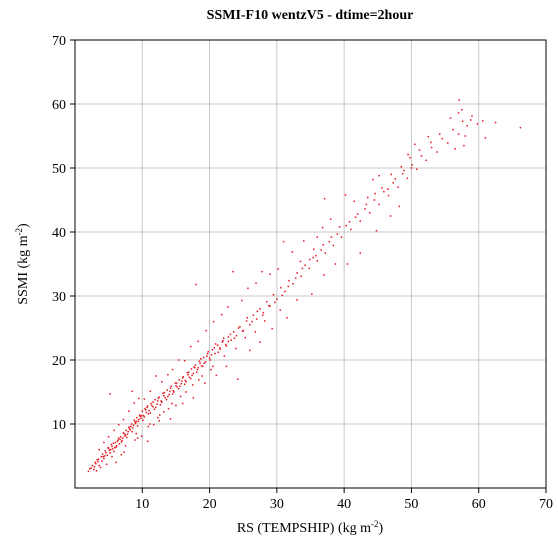 The height and width of the screenshot is (542, 558). Describe the element at coordinates (59, 233) in the screenshot. I see `y-tick-label: 40` at that location.